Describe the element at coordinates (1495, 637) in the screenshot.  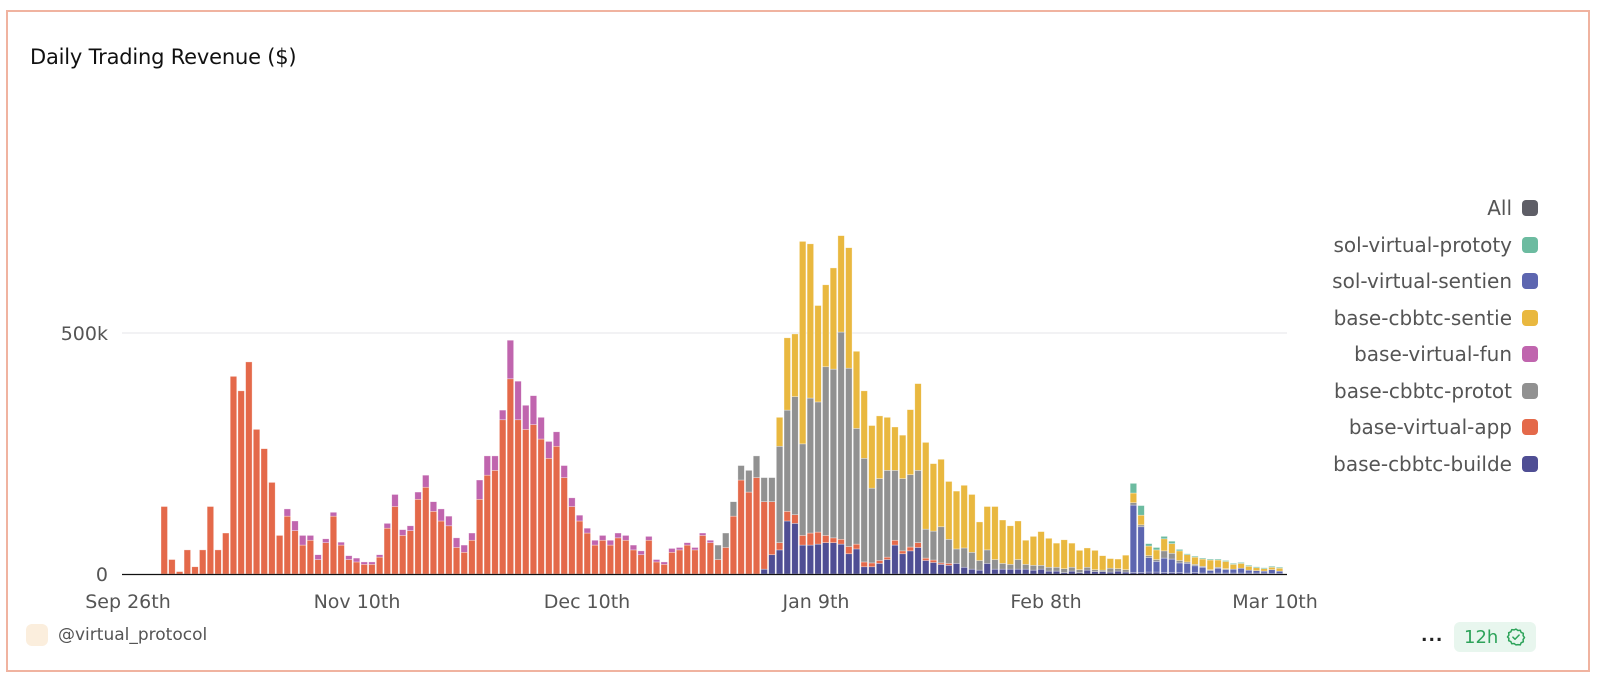
I see `refresh-badge: 12h` at that location.